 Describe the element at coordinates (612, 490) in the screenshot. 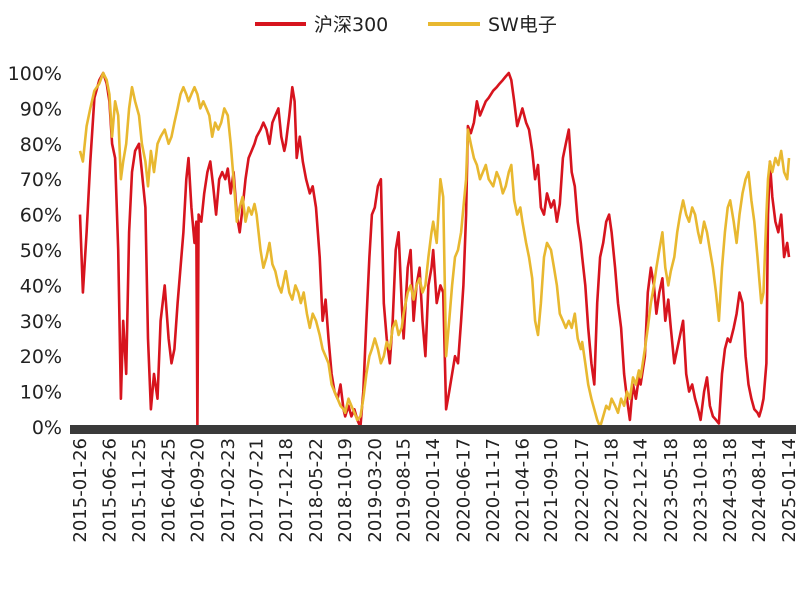

I see `x-tick-label: 2022-07-18` at that location.